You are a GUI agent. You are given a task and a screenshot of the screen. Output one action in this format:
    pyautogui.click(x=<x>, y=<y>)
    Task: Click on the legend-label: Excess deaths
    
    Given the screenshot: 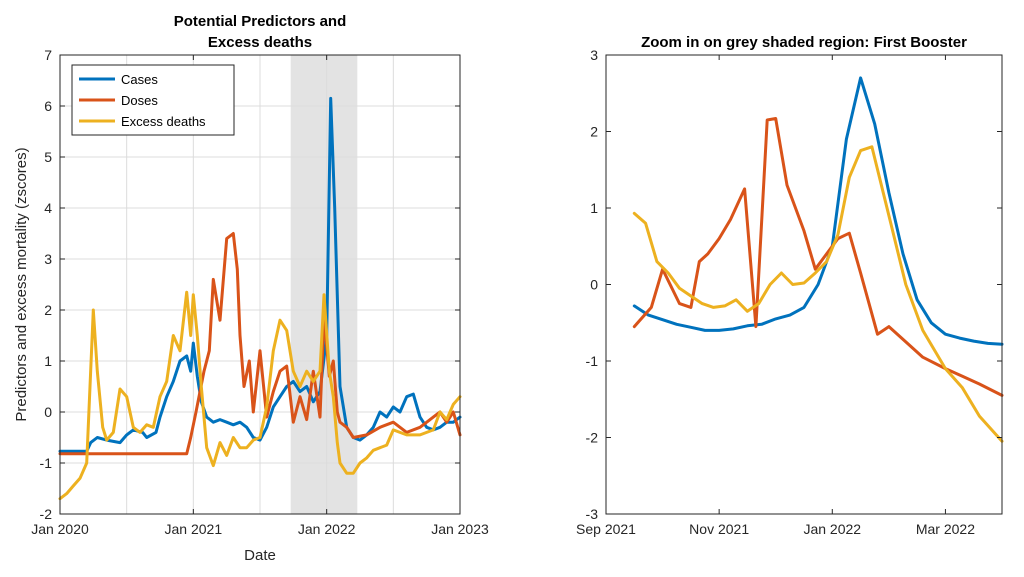 What is the action you would take?
    pyautogui.click(x=163, y=121)
    